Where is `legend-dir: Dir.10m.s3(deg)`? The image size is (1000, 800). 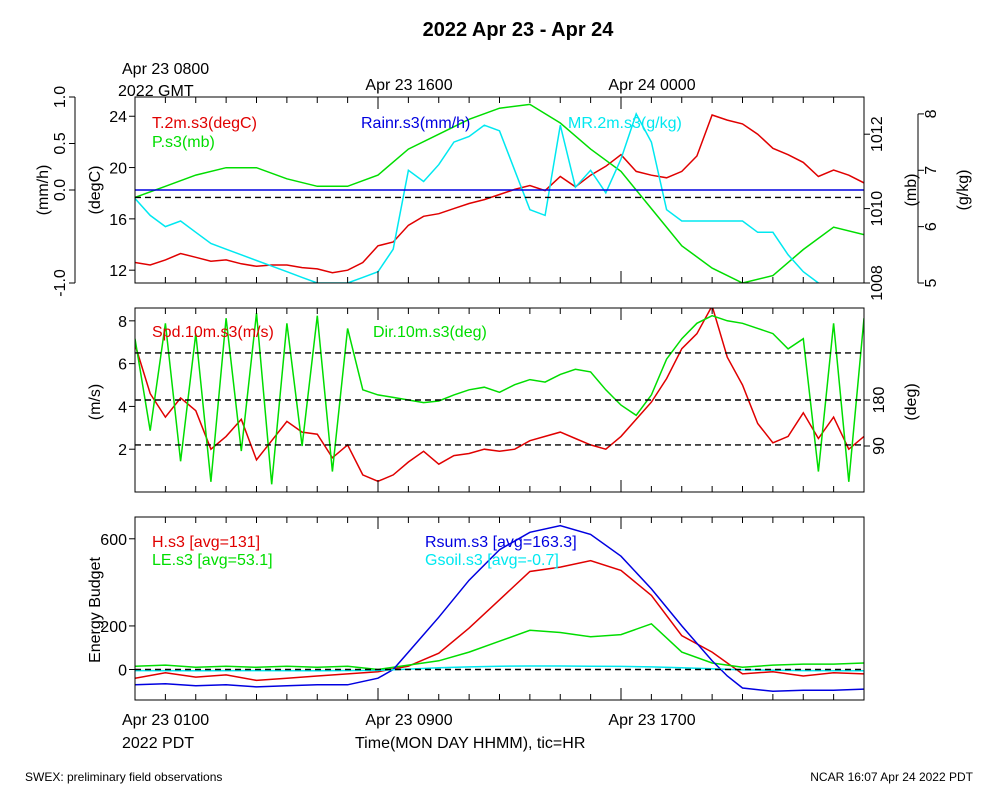
legend-dir: Dir.10m.s3(deg) is located at coordinates (430, 332).